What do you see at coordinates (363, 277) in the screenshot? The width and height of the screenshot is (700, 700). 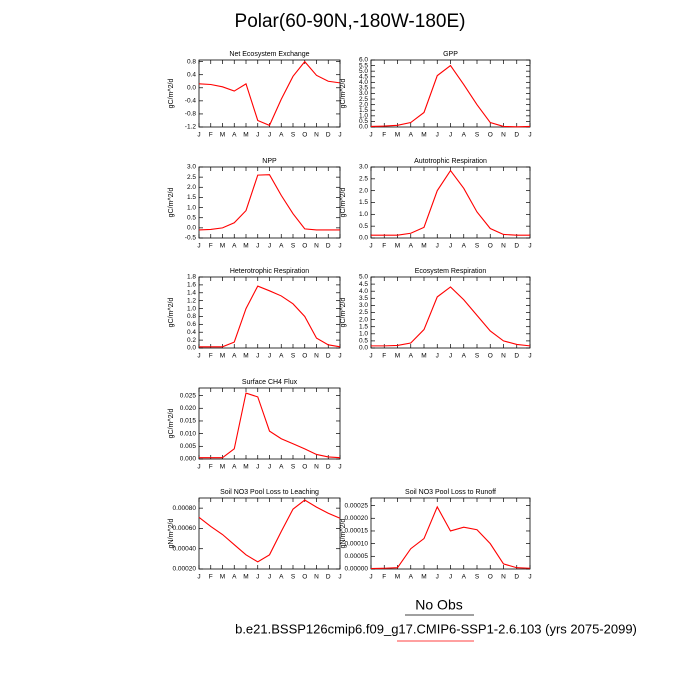 I see `y-tick-label: 5.0` at bounding box center [363, 277].